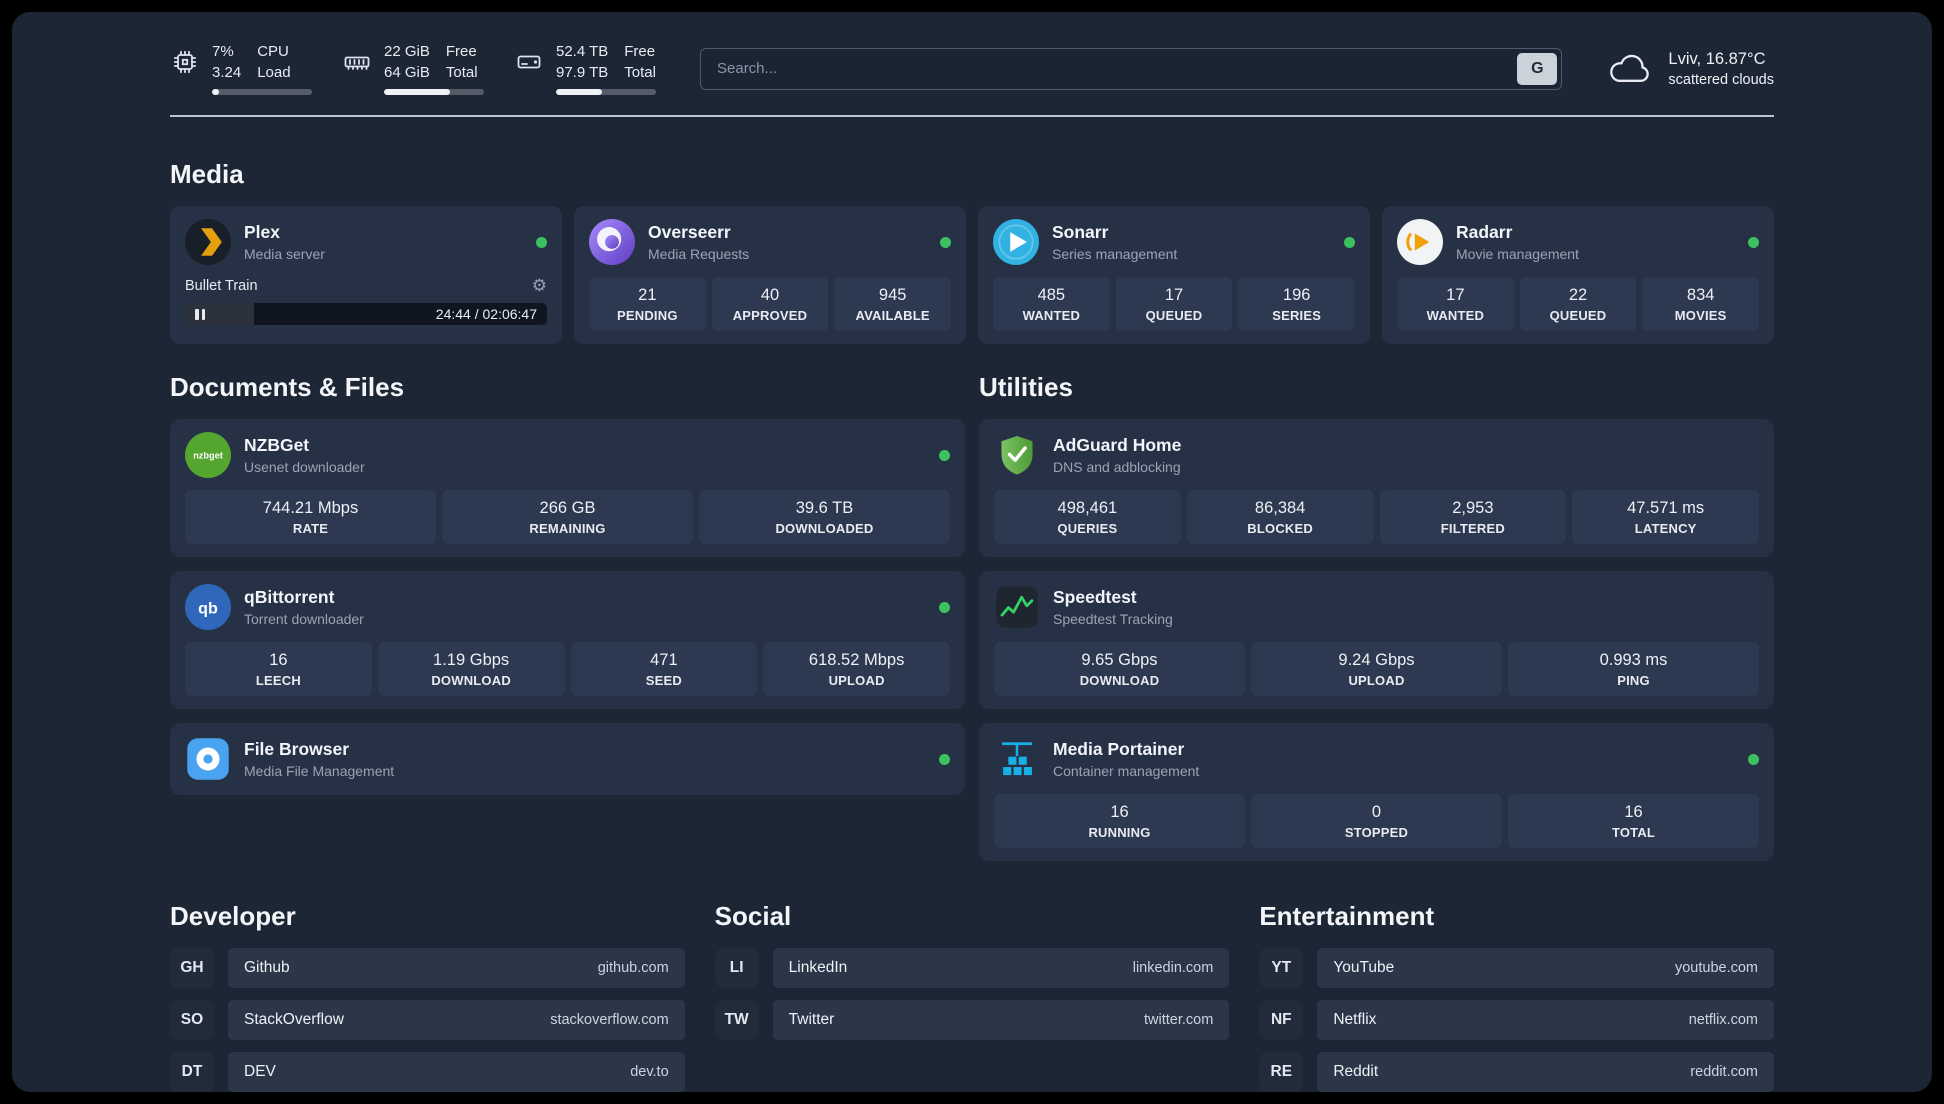 The image size is (1944, 1104). I want to click on stat-tile: 9.24 Gbps UPLOAD, so click(1376, 669).